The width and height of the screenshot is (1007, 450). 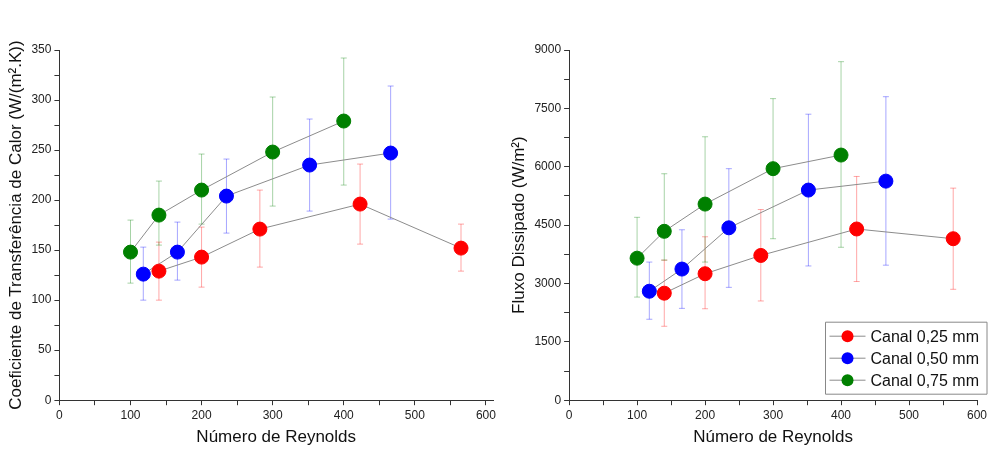 What do you see at coordinates (15, 225) in the screenshot?
I see `y-axis-title: Coeficiente de Transferência de Calor (W/(m².K))` at bounding box center [15, 225].